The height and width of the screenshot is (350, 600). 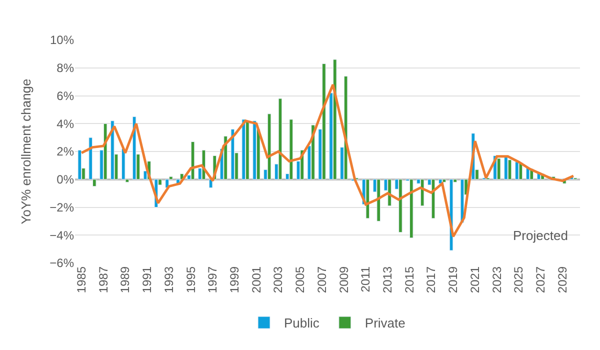 I want to click on x-tick-label: 2005, so click(x=300, y=280).